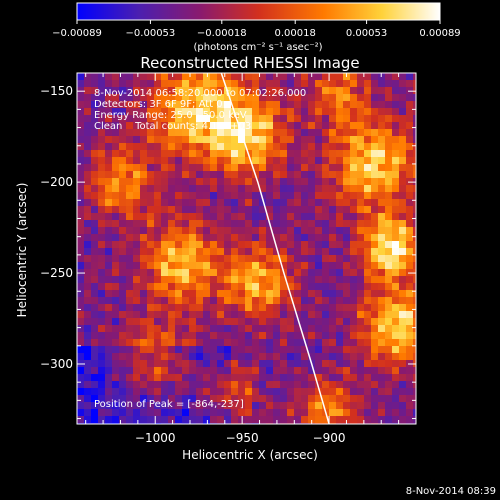  I want to click on x-tick-label: −950, so click(242, 438).